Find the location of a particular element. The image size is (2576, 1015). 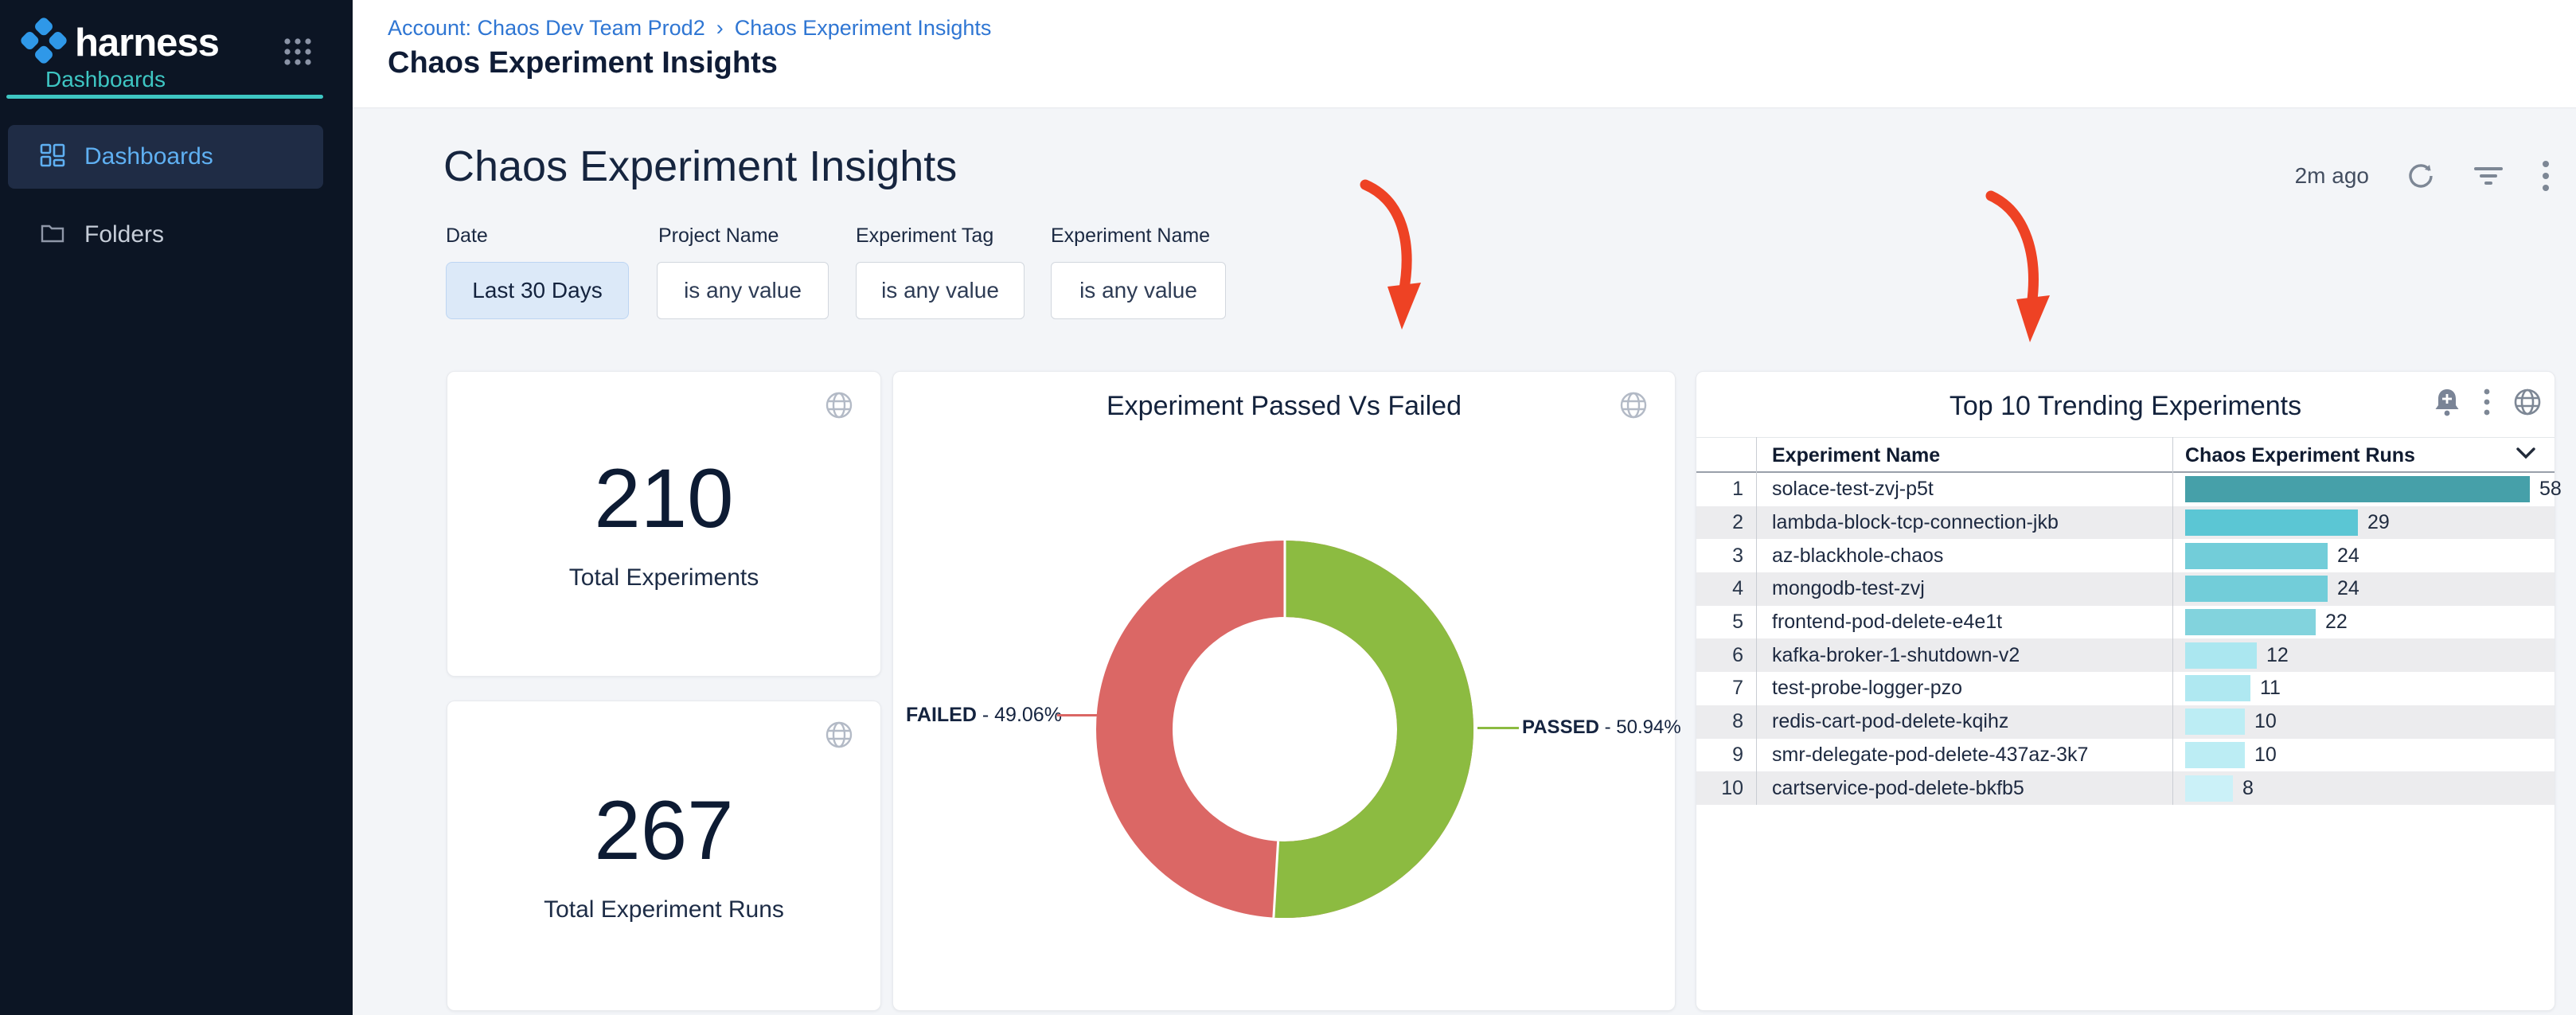

table-row: 6 kafka-broker-1-shutdown-v2 12 is located at coordinates (2125, 655).